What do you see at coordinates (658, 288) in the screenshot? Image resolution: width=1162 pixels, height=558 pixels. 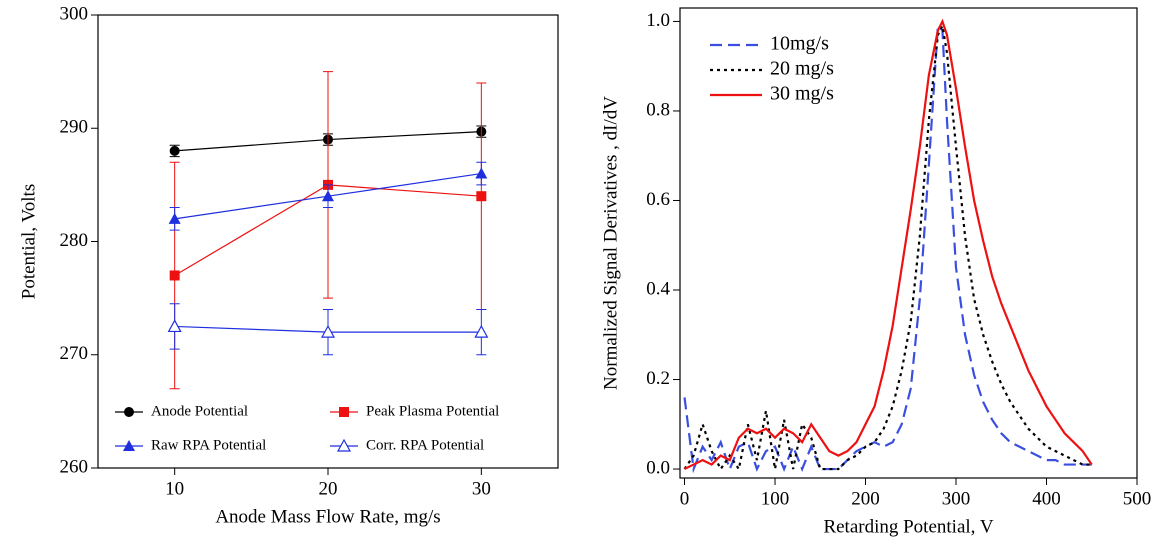 I see `y-tick-label: 0.4` at bounding box center [658, 288].